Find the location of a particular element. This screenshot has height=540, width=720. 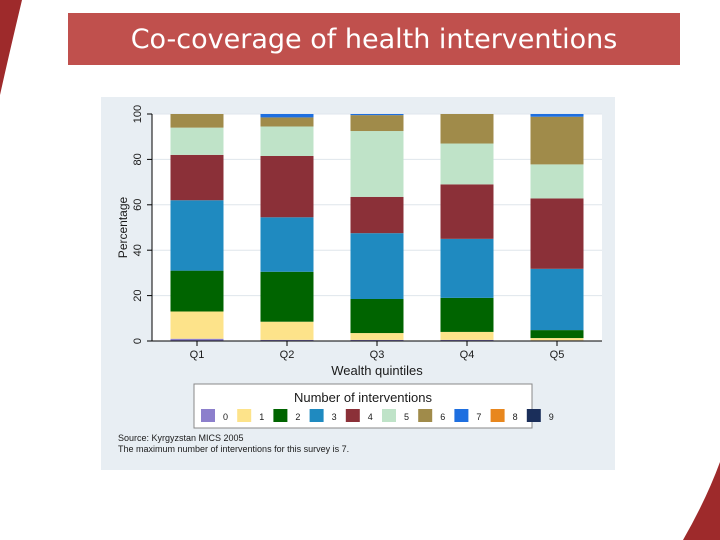

source-note: Source: Kyrgyzstan MICS 2005 is located at coordinates (181, 438).